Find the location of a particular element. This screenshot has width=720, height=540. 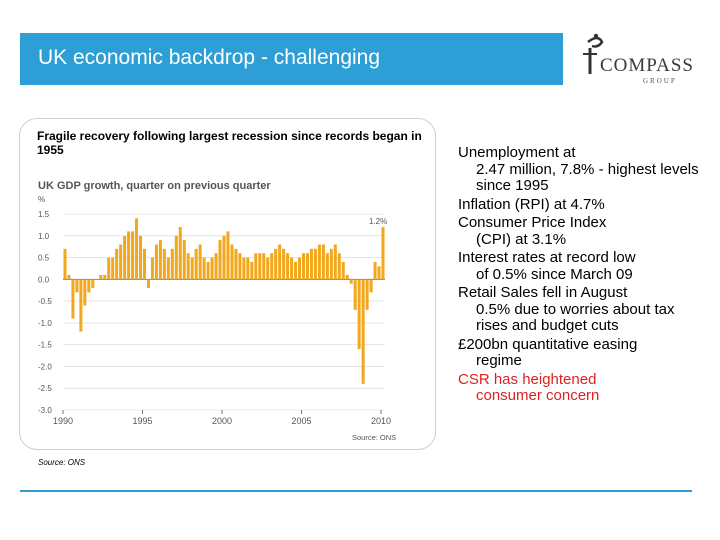

y-tick-label: 0.0 is located at coordinates (44, 279).